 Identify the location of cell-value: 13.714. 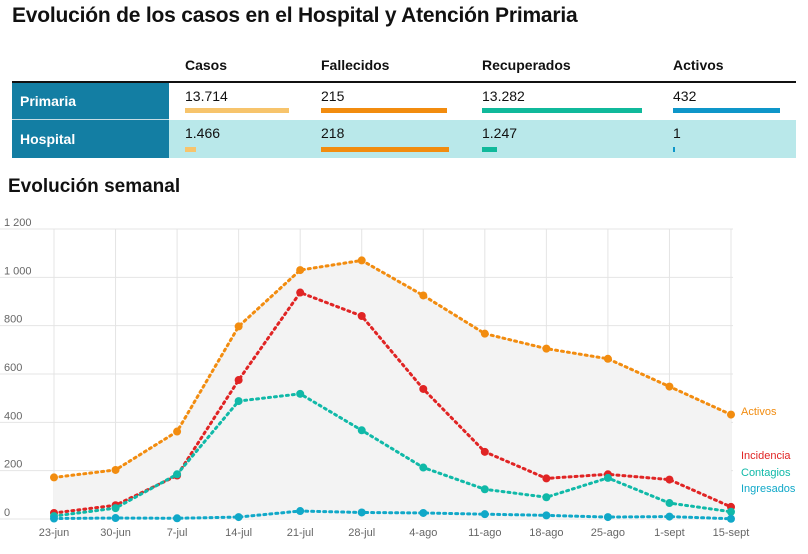
(206, 96).